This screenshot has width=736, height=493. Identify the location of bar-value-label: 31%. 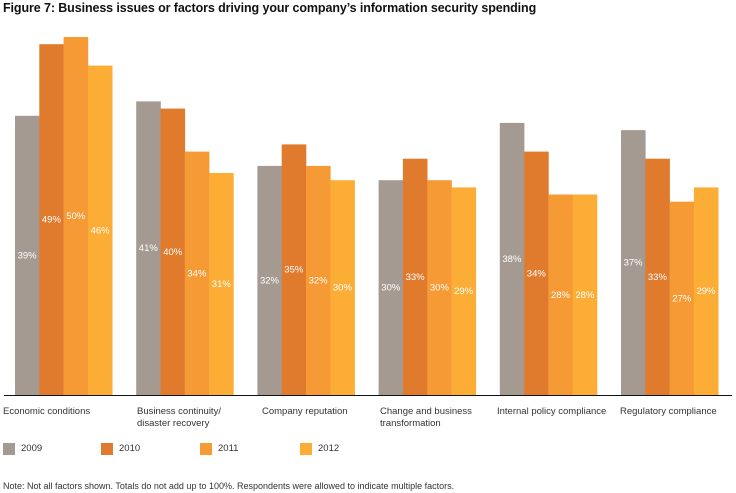
(222, 284).